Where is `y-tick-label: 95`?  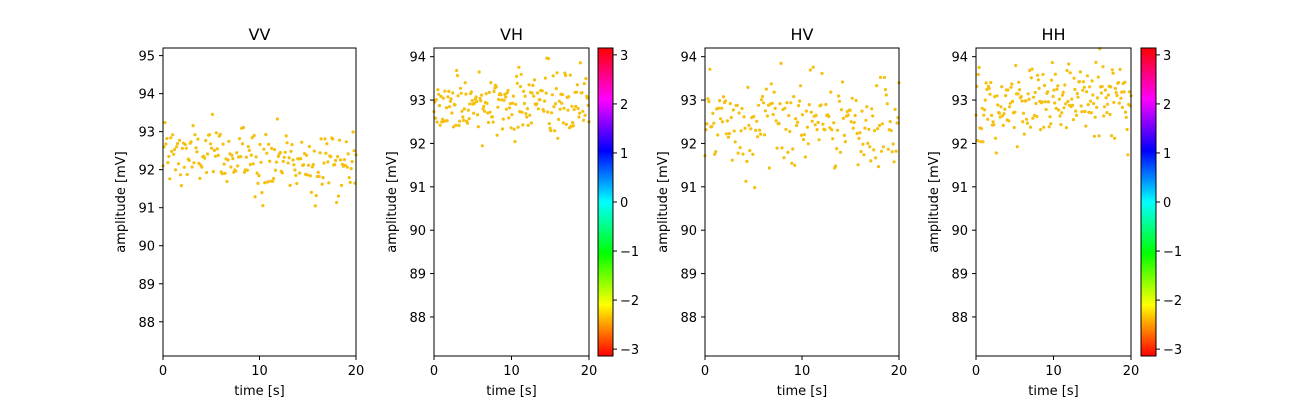
y-tick-label: 95 is located at coordinates (146, 57).